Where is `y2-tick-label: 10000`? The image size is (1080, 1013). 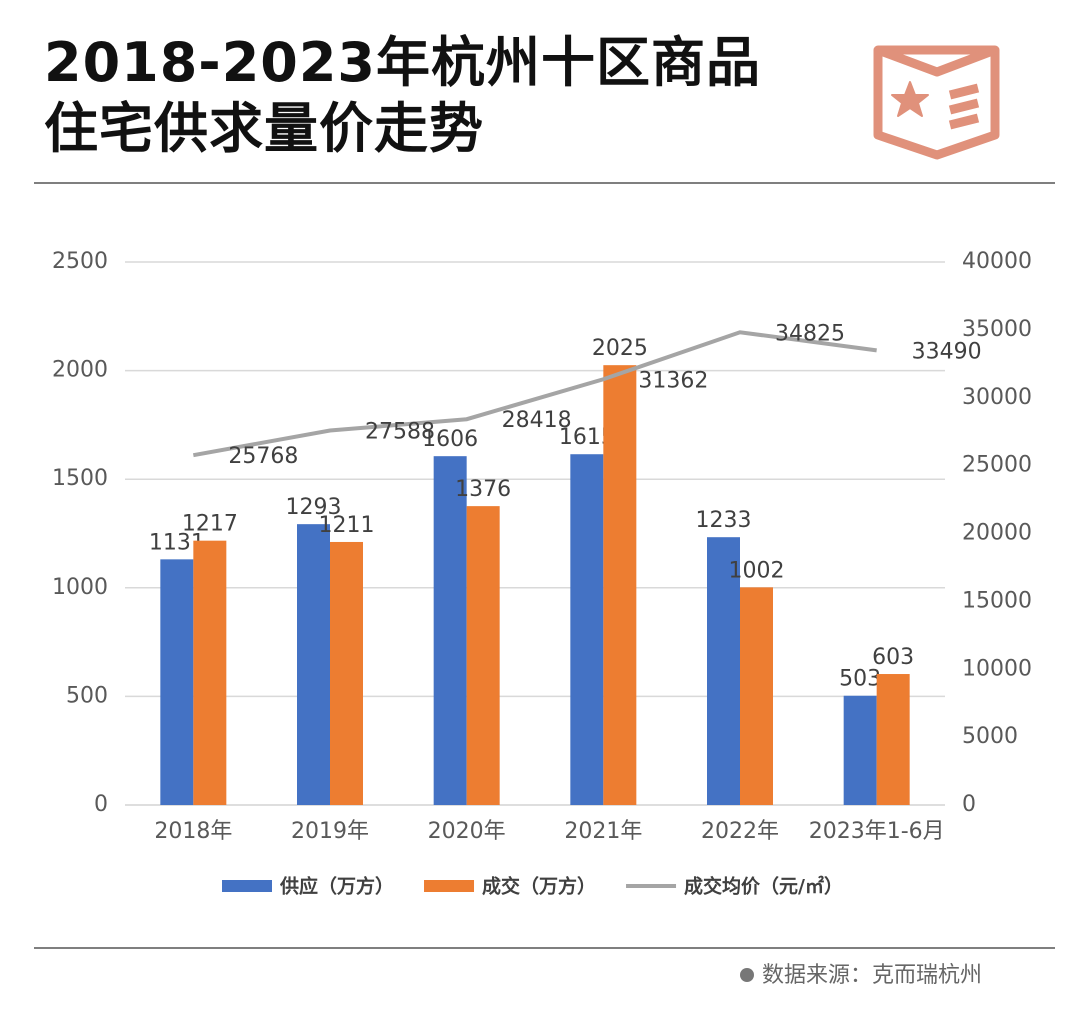 y2-tick-label: 10000 is located at coordinates (997, 668).